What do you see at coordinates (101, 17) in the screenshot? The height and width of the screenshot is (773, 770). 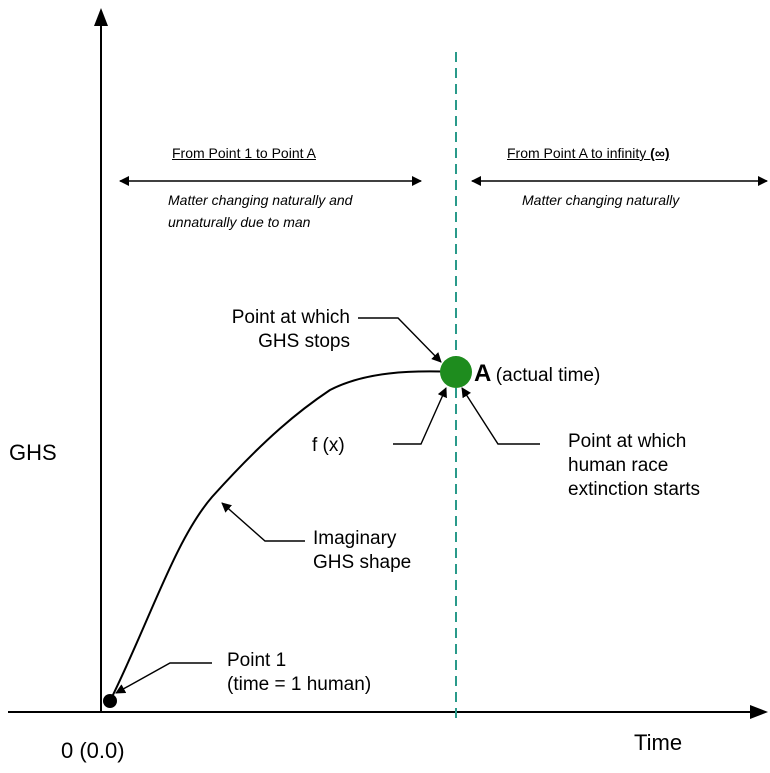 I see `y-axis-arrowhead` at bounding box center [101, 17].